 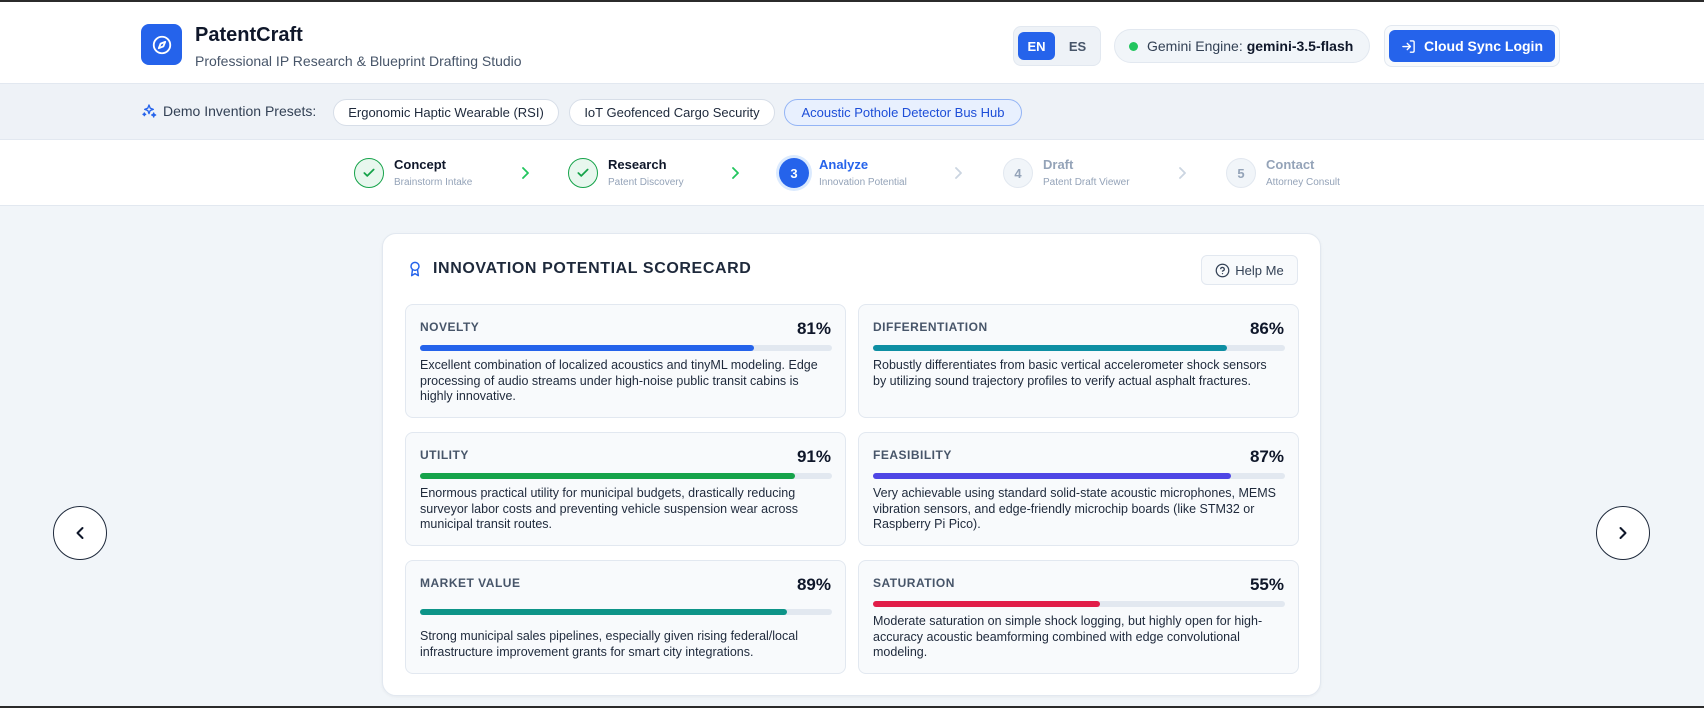 I want to click on engine-status-badge: Gemini Engine: gemini-3.5-flash, so click(x=1242, y=46).